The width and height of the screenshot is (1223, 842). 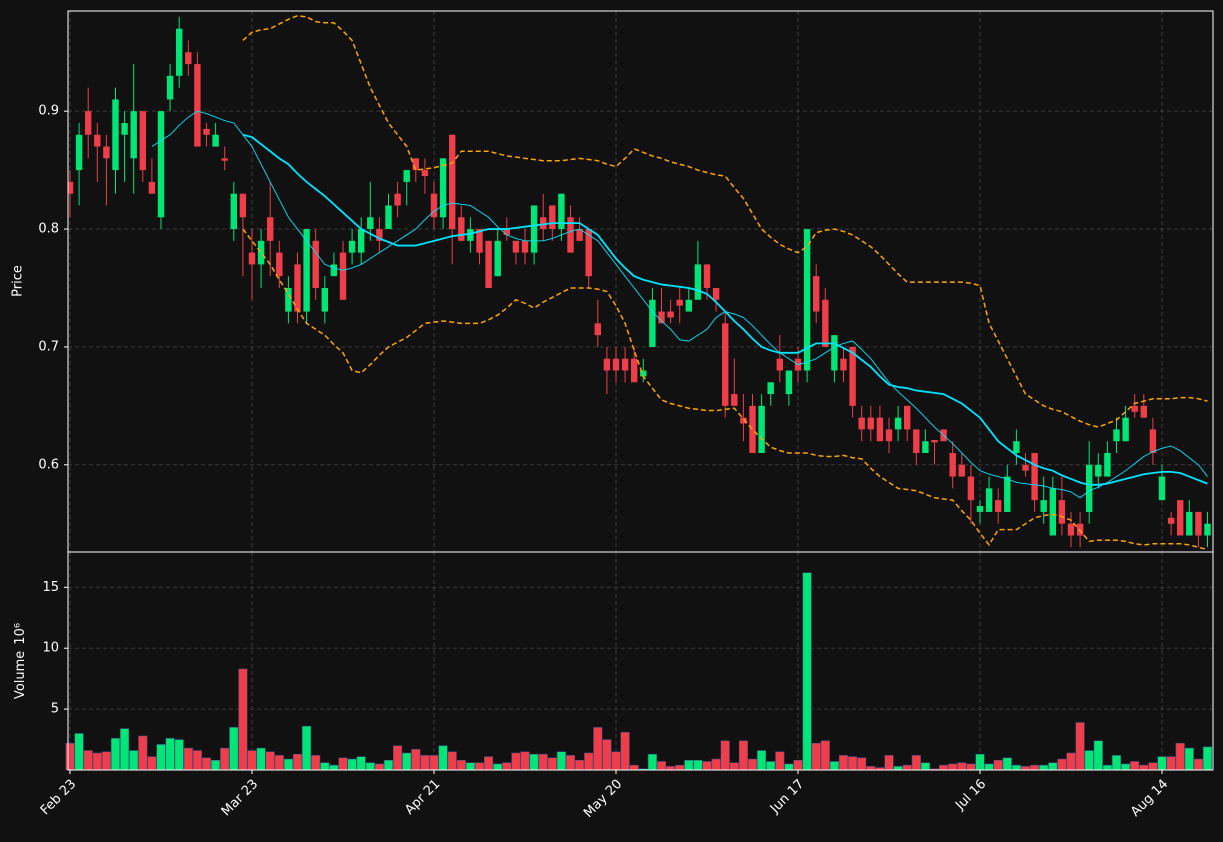 I want to click on y-tick-label: 0.7, so click(x=48, y=346).